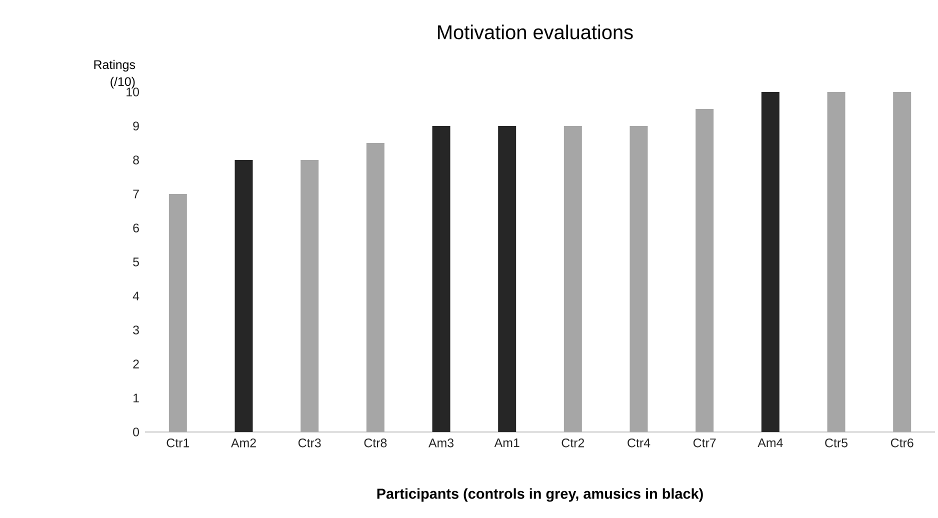 The height and width of the screenshot is (518, 938). Describe the element at coordinates (902, 443) in the screenshot. I see `x-tick-label: Ctr6` at that location.